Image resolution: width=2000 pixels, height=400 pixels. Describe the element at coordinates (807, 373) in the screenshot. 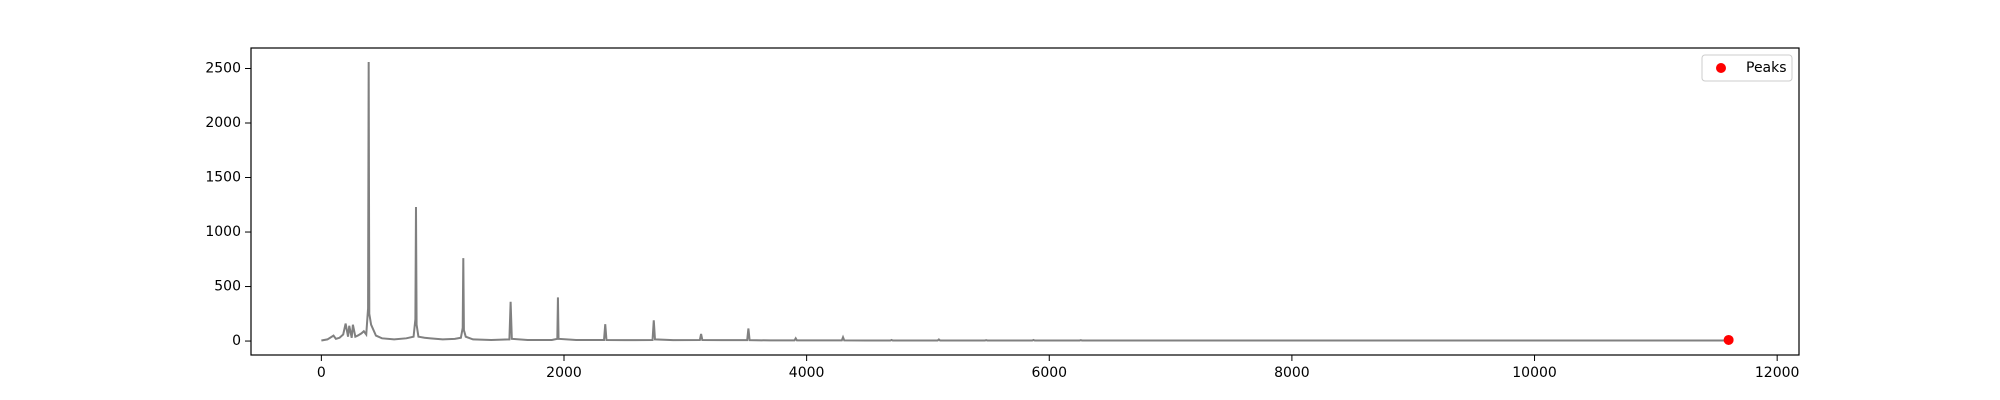

I see `x-tick-label: 4000` at that location.